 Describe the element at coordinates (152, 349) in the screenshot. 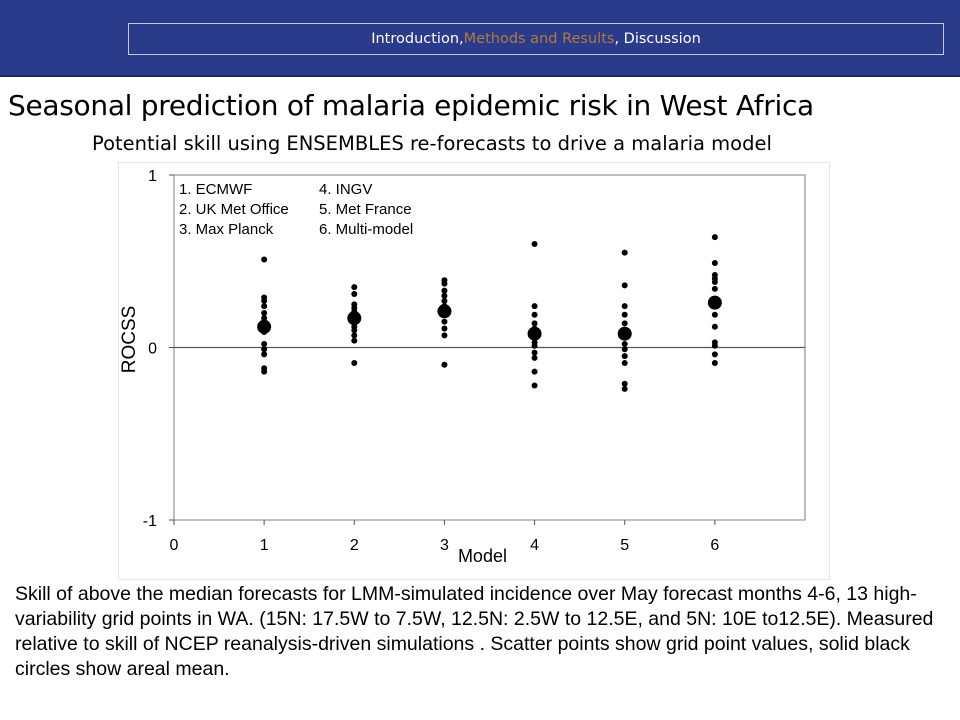

I see `y-tick-label: 0` at that location.